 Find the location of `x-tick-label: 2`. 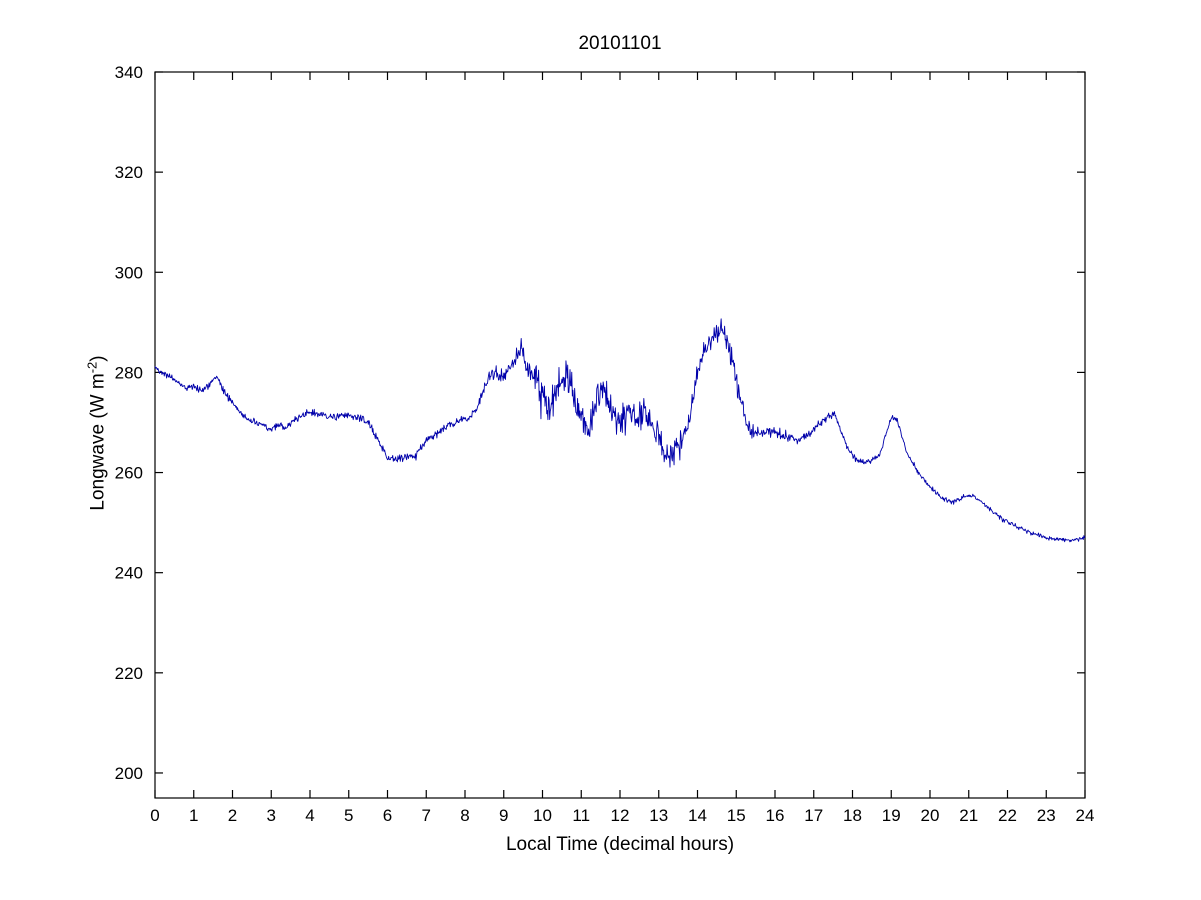

x-tick-label: 2 is located at coordinates (232, 815).